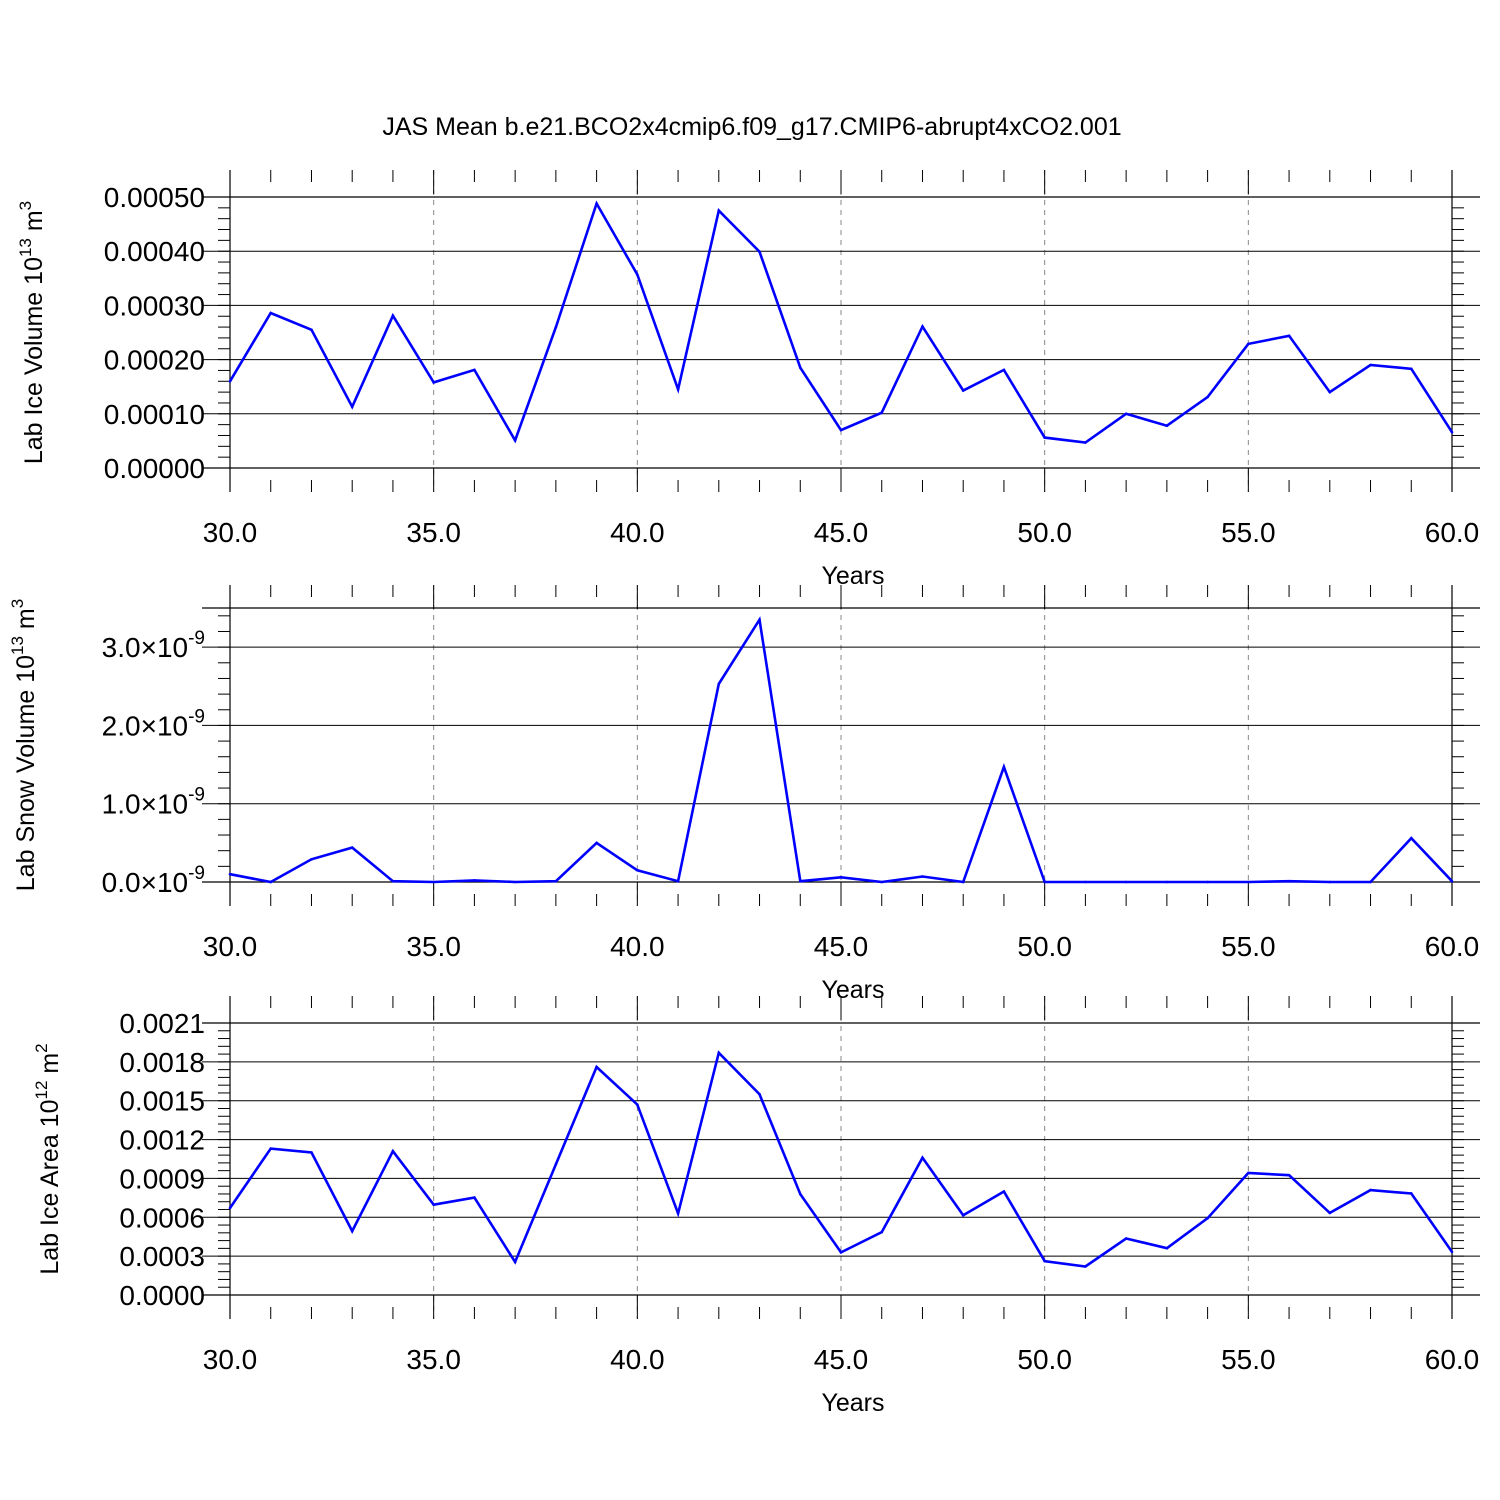  I want to click on y-tick-label: 0.0009, so click(162, 1178).